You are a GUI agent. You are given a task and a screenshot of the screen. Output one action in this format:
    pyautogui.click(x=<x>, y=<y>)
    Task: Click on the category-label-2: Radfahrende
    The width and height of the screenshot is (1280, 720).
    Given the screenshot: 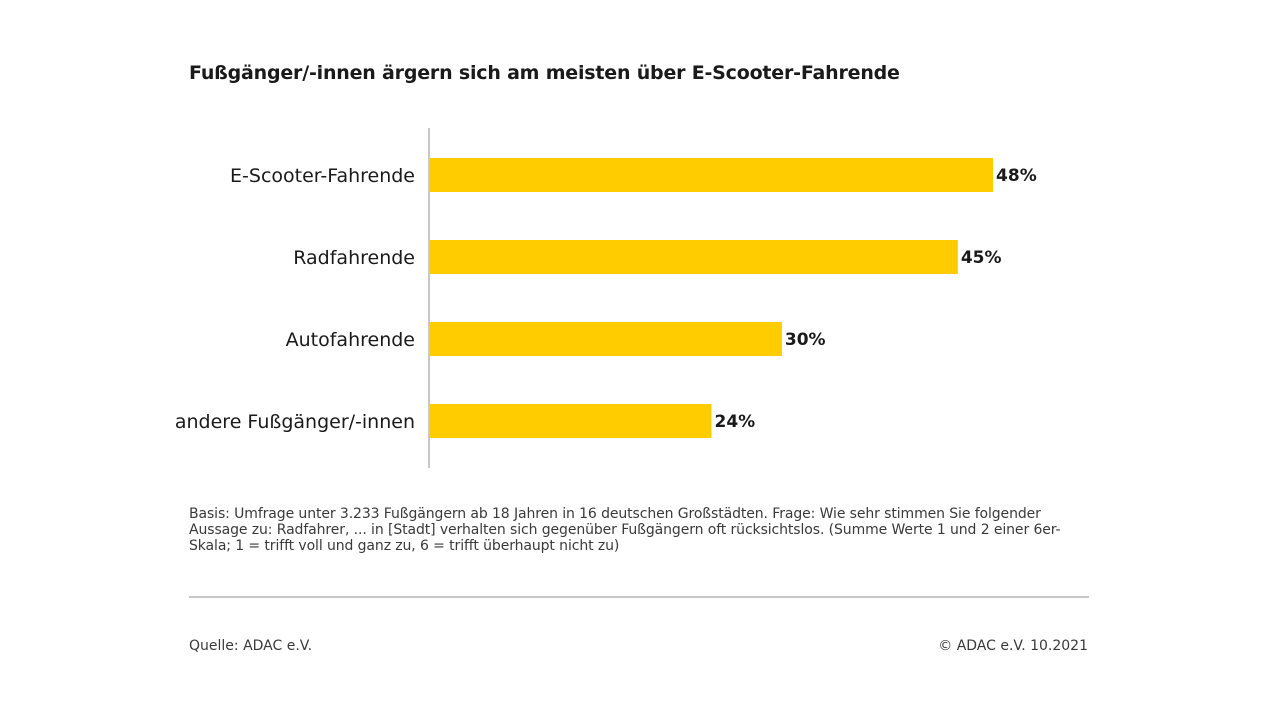 What is the action you would take?
    pyautogui.click(x=354, y=258)
    